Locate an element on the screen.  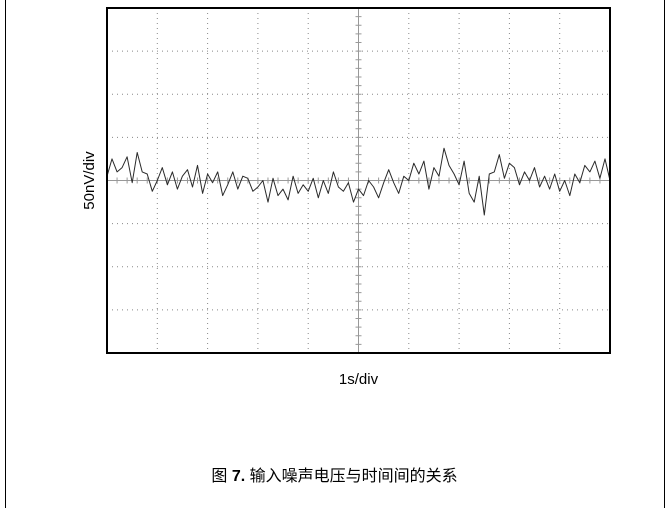
figure-caption: 图 7. 输入噪声电压与时间间的关系 is located at coordinates (334, 474).